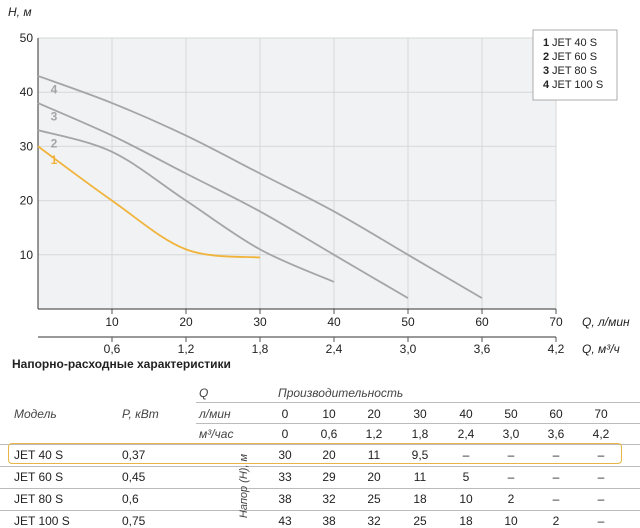 This screenshot has height=528, width=640. Describe the element at coordinates (140, 414) in the screenshot. I see `power-header: P, кВт` at that location.